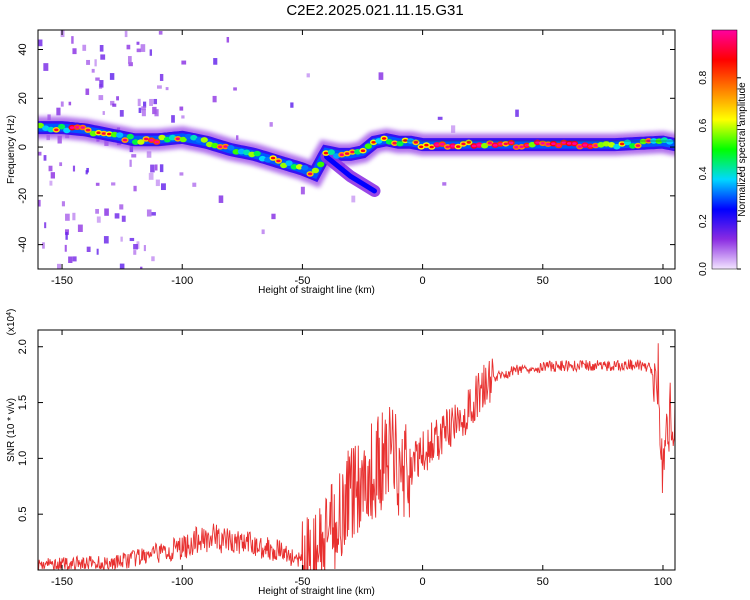  I want to click on y-tick-label: 0, so click(23, 147).